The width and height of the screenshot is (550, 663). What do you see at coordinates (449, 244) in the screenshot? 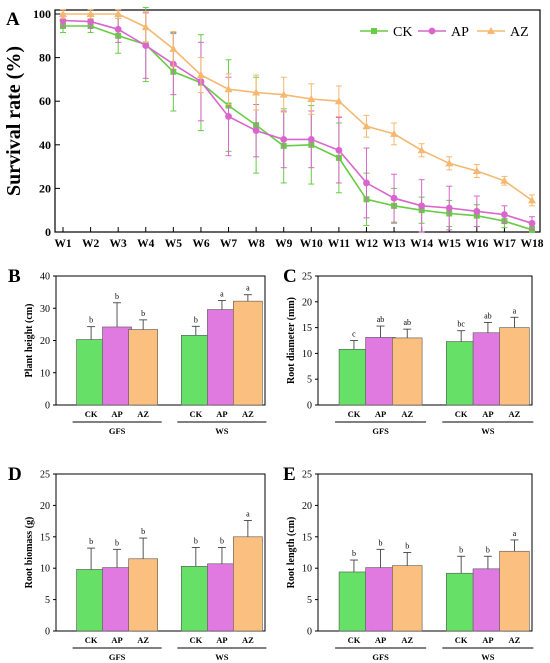
I see `x-tick-label: W15` at bounding box center [449, 244].